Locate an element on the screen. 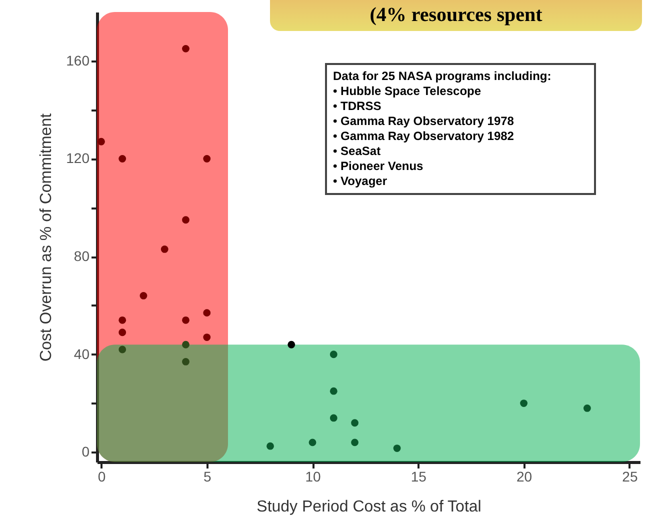  x-tick-label: 10 is located at coordinates (313, 476).